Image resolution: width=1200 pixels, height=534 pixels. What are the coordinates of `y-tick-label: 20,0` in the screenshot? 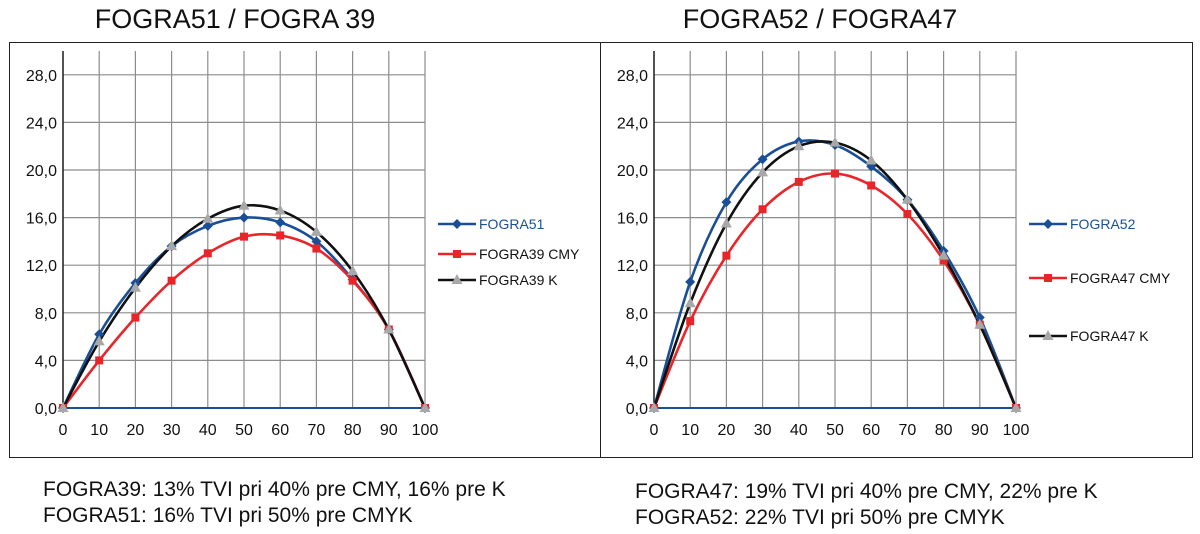 It's located at (632, 171).